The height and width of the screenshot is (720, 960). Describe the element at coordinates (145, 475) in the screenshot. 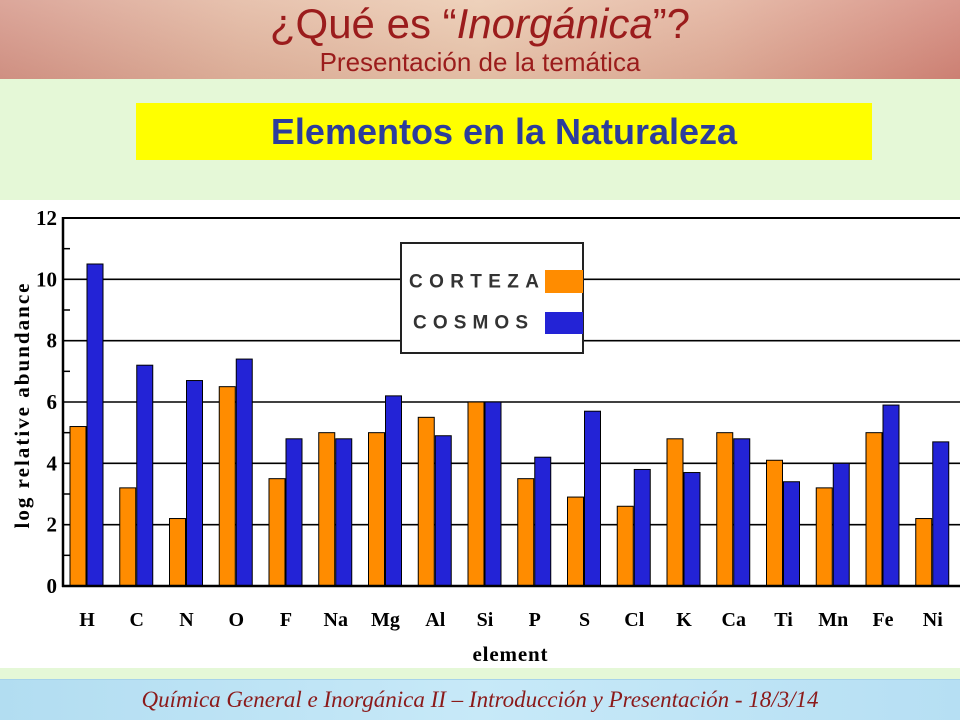

I see `bar-c-cosmos` at that location.